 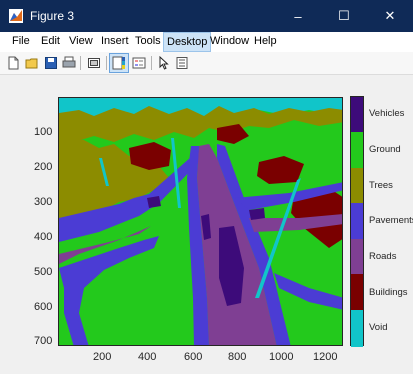 I want to click on x-tick-label: 1200, so click(x=325, y=357).